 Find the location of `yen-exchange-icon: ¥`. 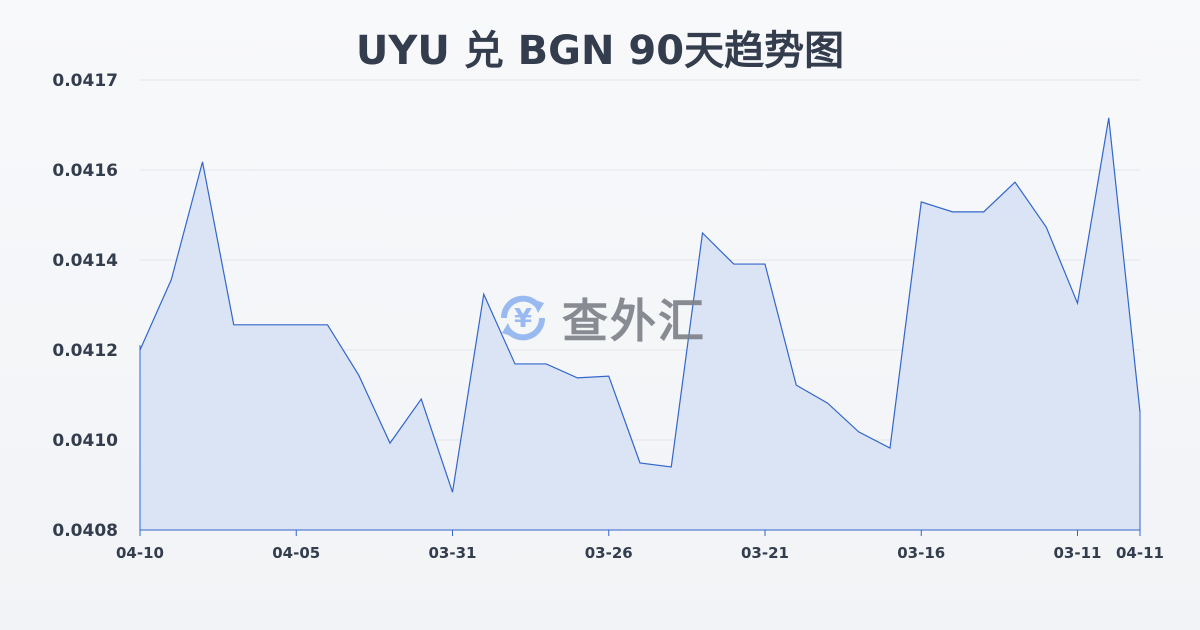

yen-exchange-icon: ¥ is located at coordinates (523, 318).